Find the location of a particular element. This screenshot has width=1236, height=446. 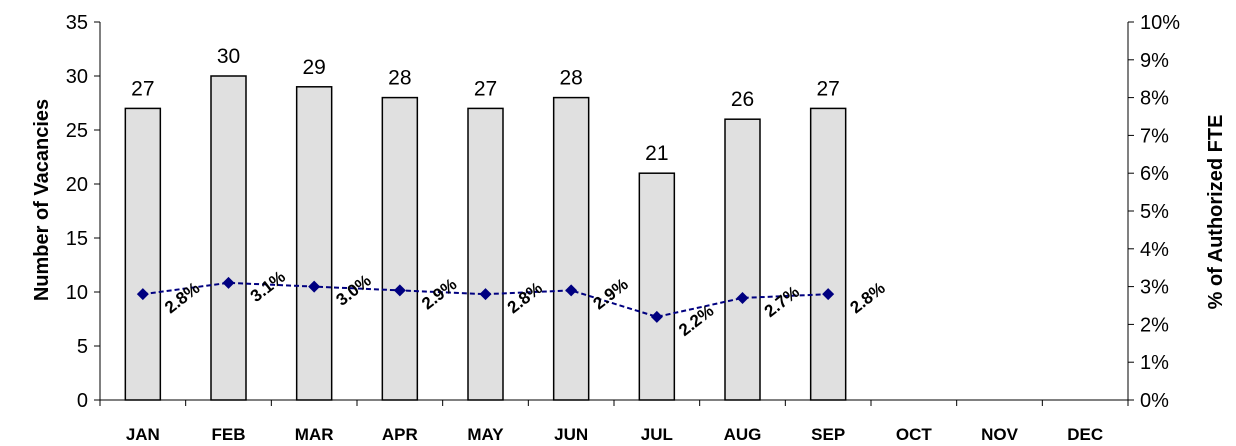

percent-data-label: 3.1% is located at coordinates (268, 286).